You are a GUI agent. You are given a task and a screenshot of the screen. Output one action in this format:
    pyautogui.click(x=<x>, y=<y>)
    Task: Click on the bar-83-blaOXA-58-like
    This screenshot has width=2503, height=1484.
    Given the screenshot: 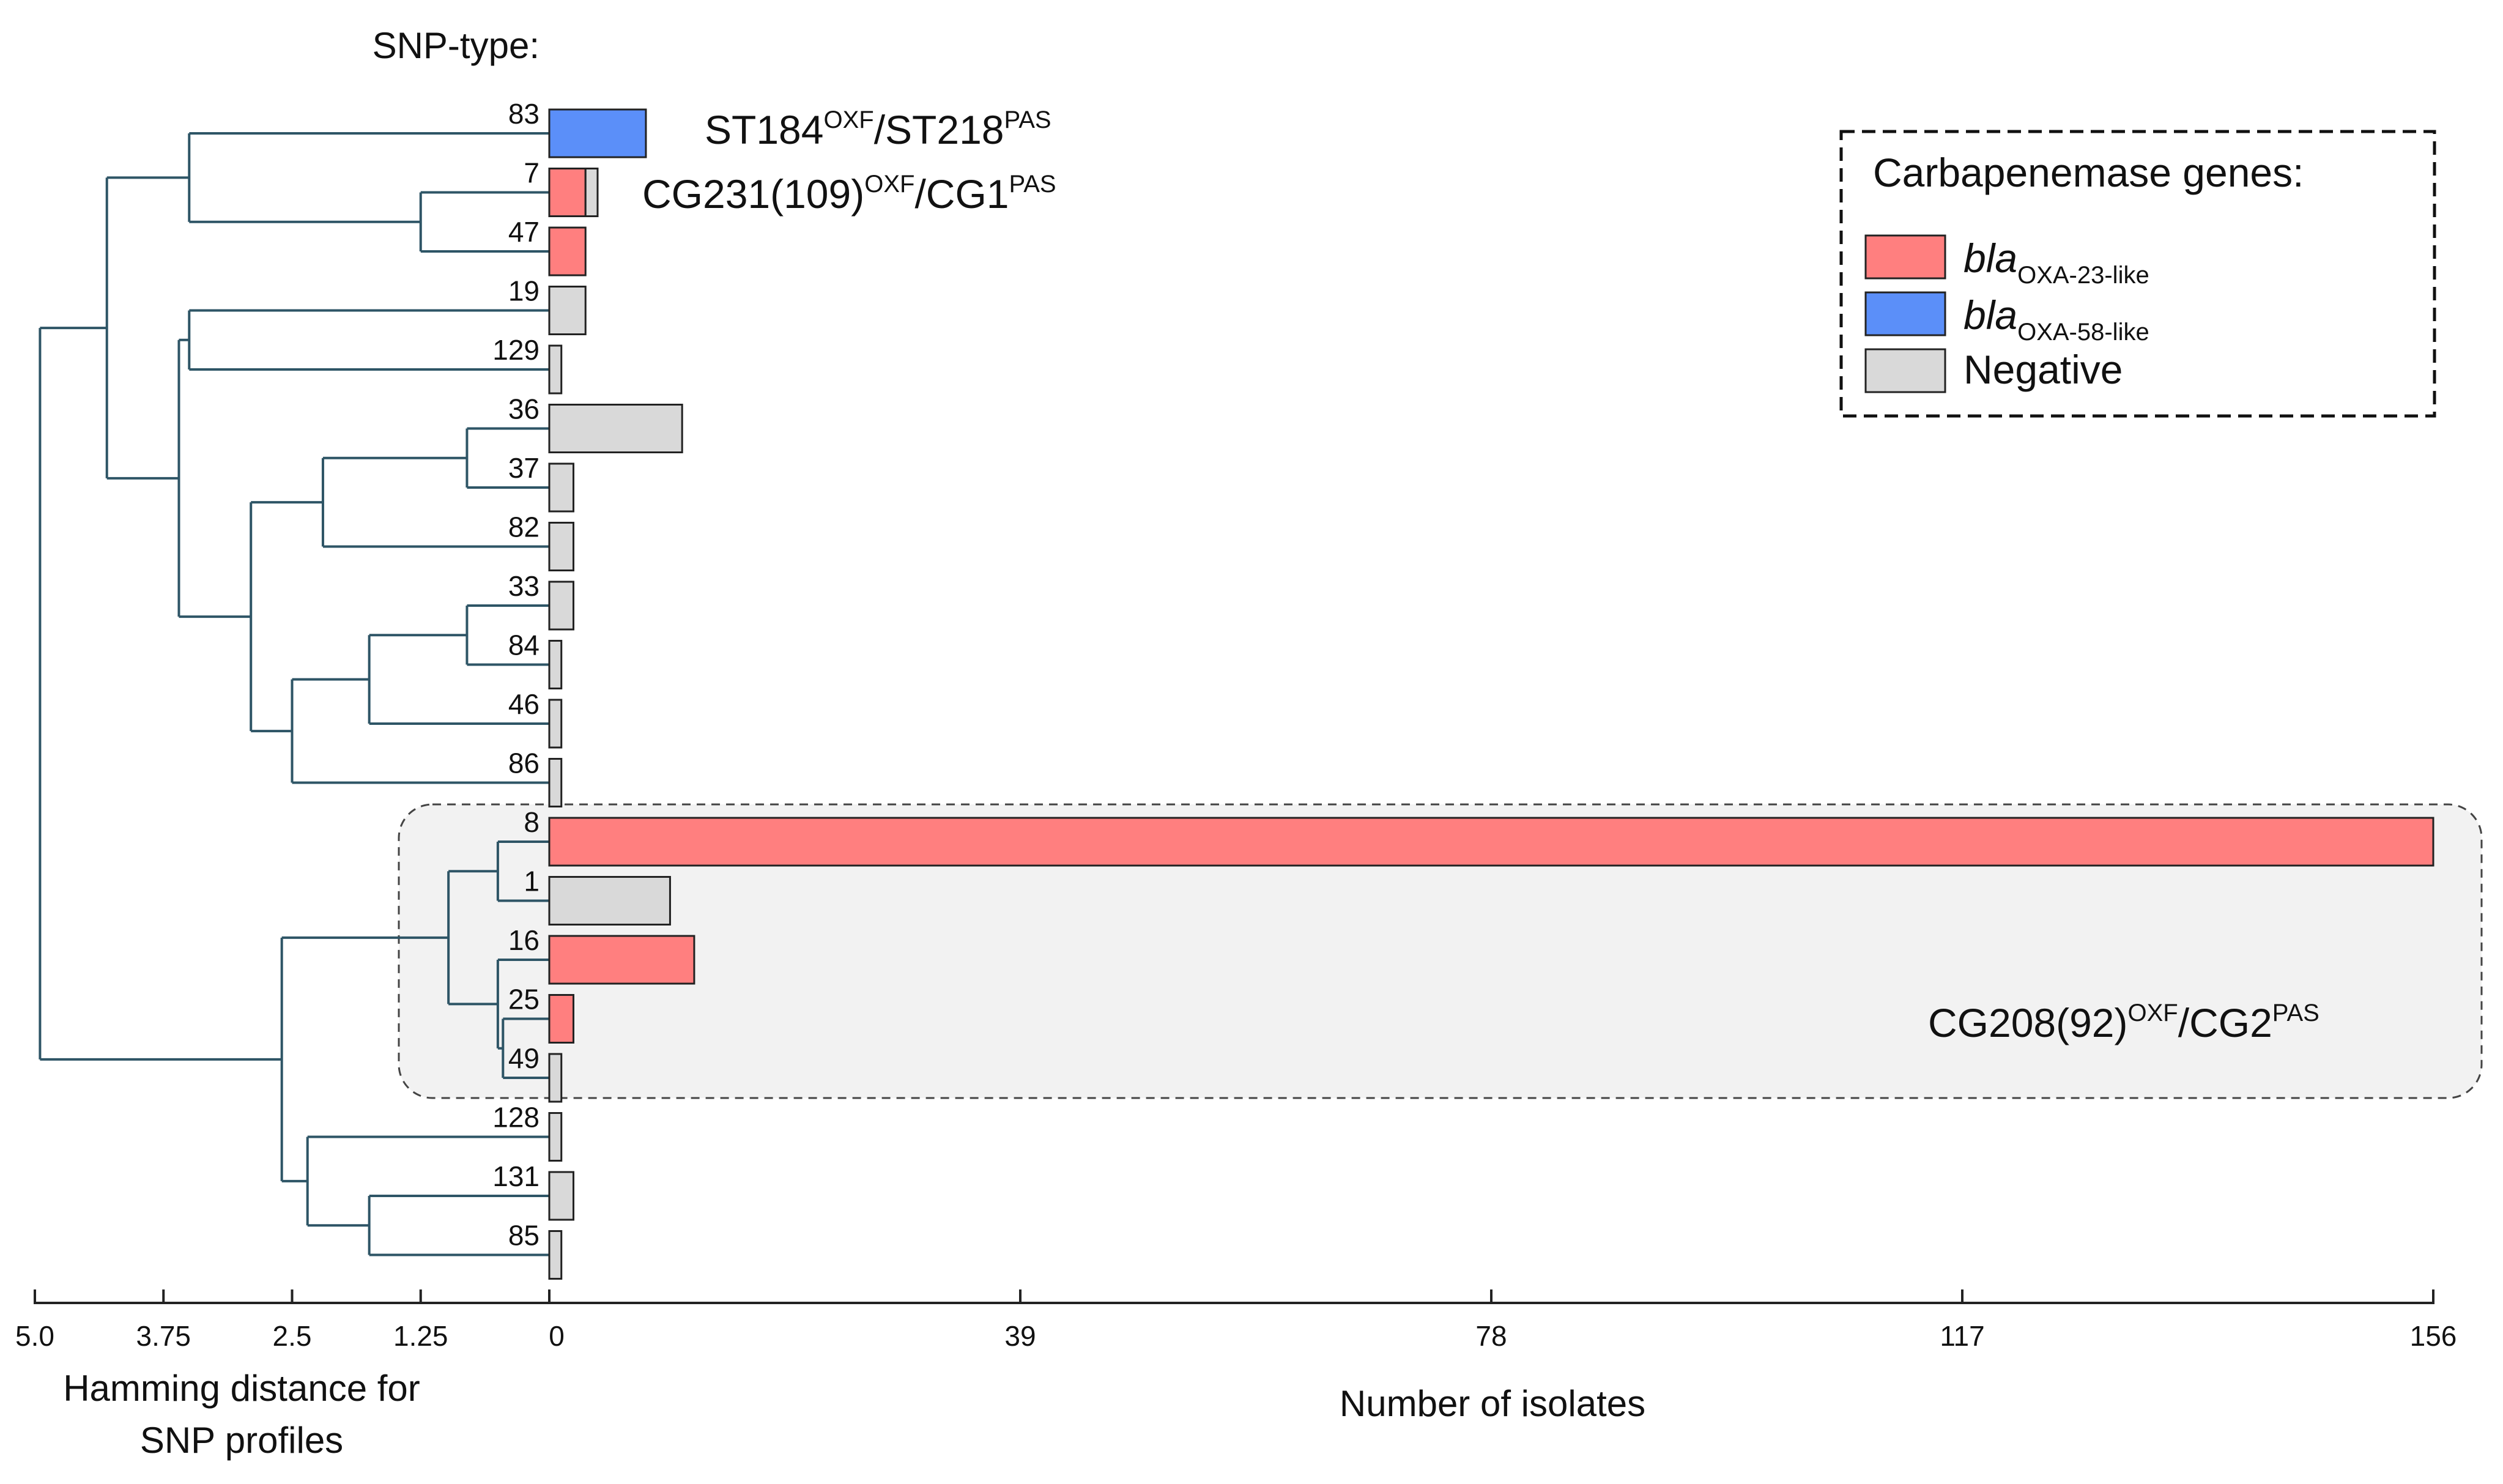 What is the action you would take?
    pyautogui.click(x=597, y=133)
    